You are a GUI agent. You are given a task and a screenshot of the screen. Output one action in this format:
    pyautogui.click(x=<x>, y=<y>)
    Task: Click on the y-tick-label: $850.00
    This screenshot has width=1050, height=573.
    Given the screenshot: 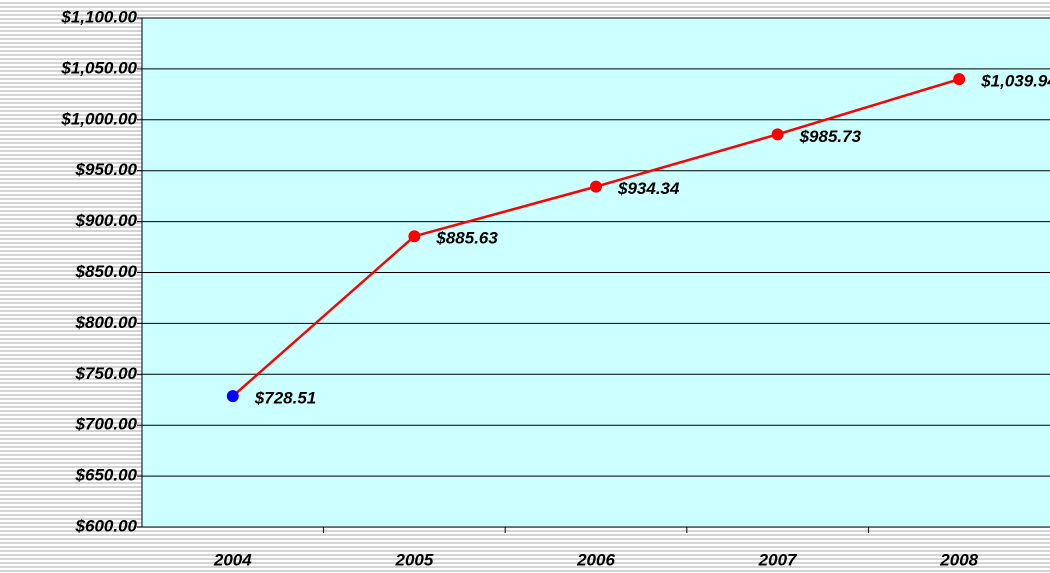 What is the action you would take?
    pyautogui.click(x=106, y=271)
    